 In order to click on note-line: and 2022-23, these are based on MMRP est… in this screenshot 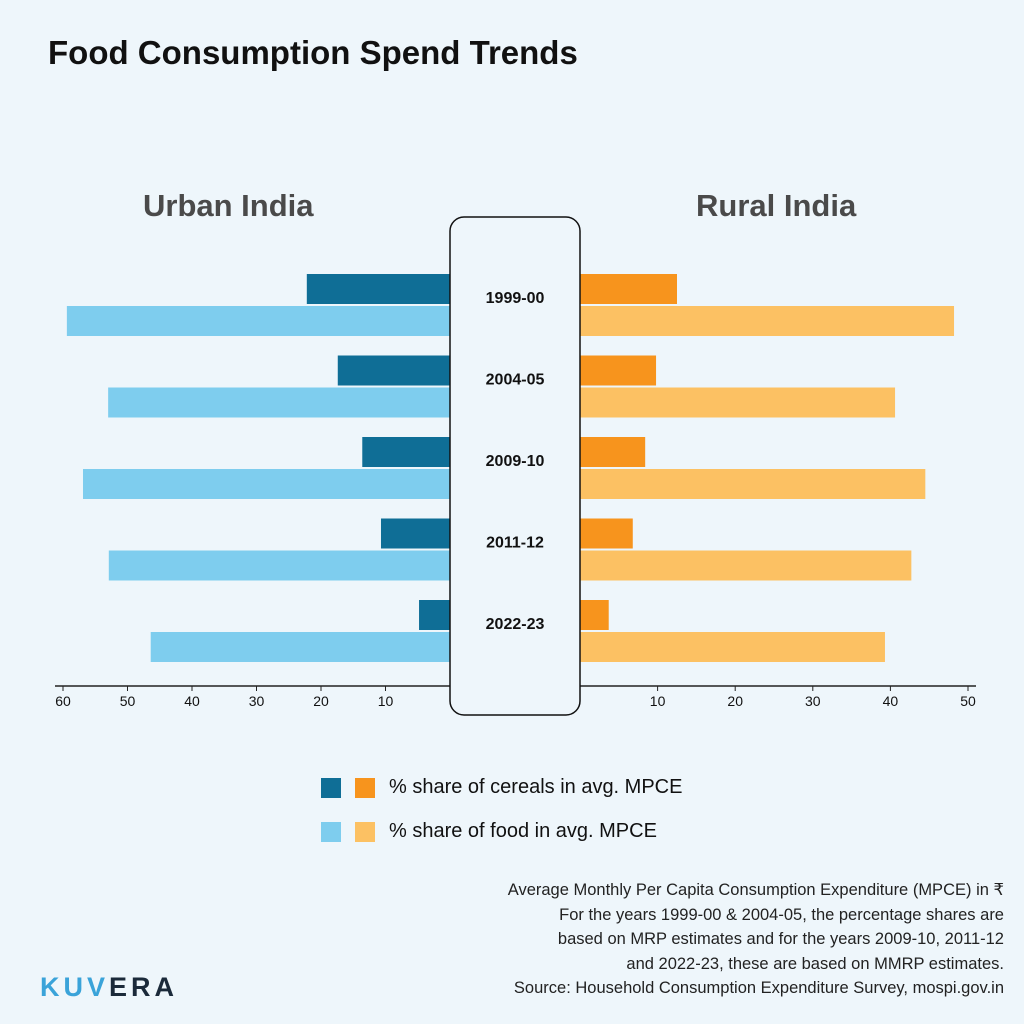, I will do `click(815, 963)`.